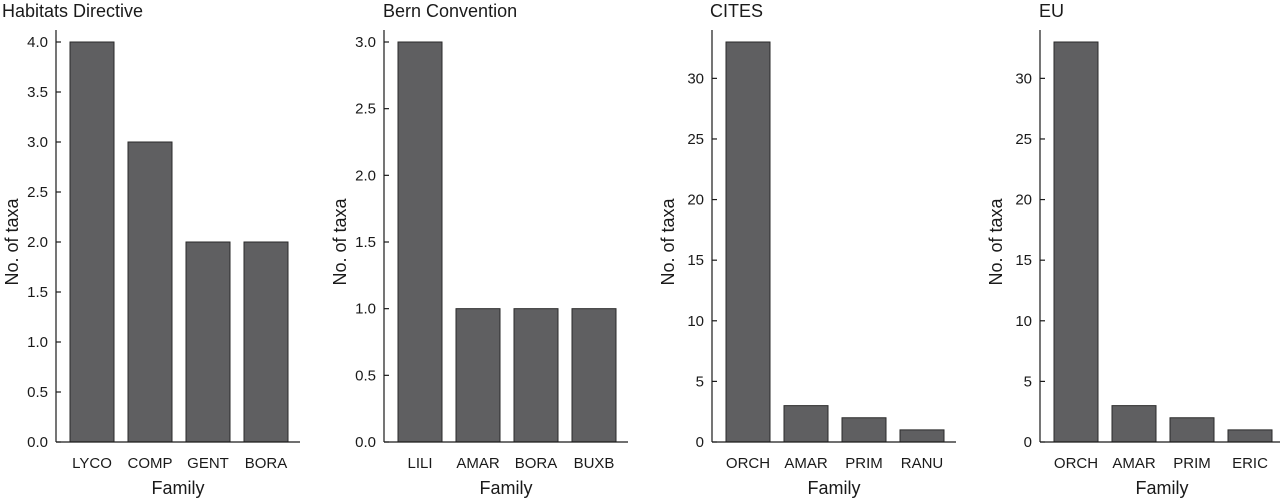  Describe the element at coordinates (450, 11) in the screenshot. I see `chart-title: Bern Convention` at that location.